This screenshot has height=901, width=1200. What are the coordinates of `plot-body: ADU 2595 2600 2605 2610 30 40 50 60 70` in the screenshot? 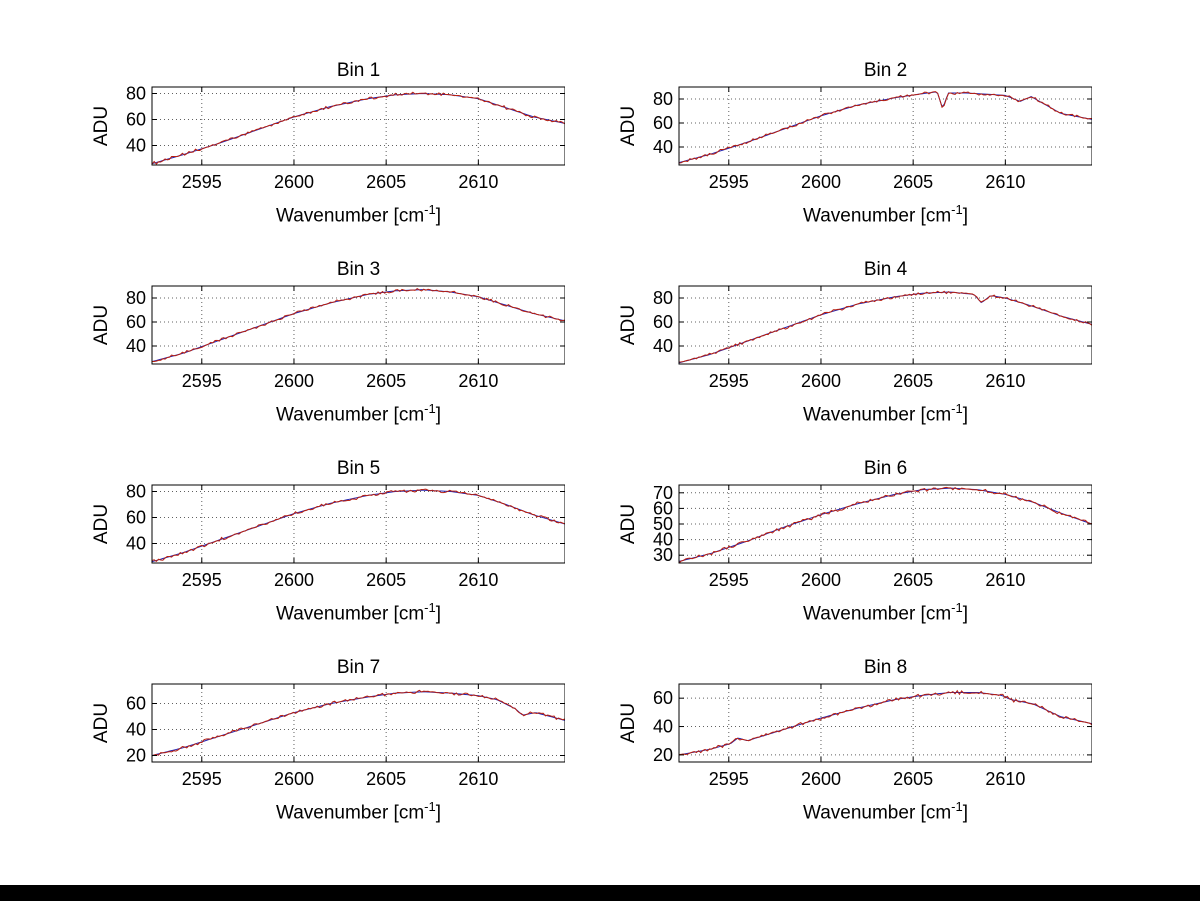 It's located at (880, 540).